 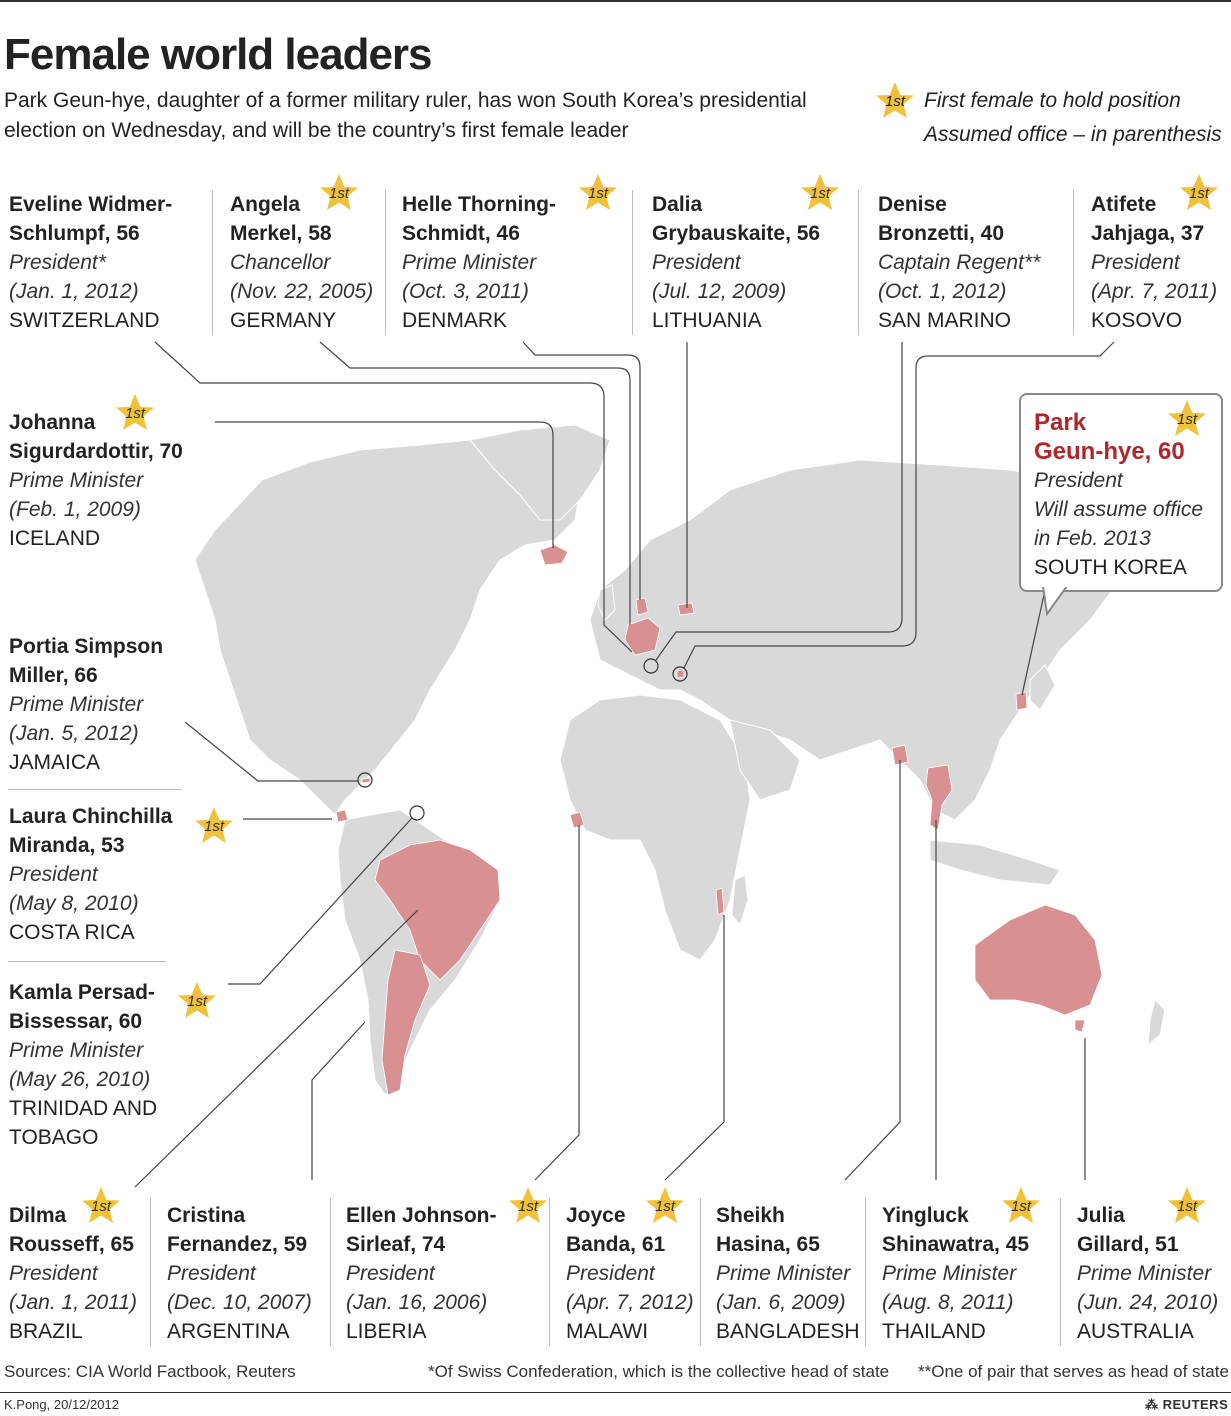 What do you see at coordinates (719, 291) in the screenshot?
I see `leader-date: (Jul. 12, 2009)` at bounding box center [719, 291].